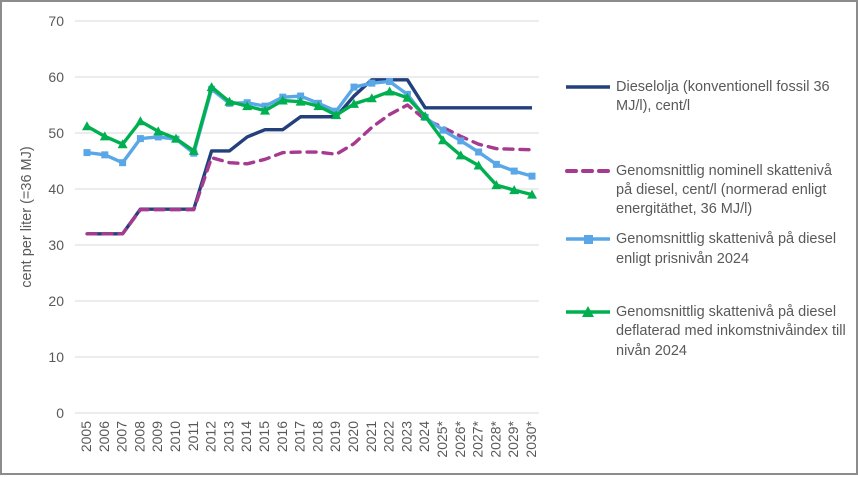 The height and width of the screenshot is (477, 858). Describe the element at coordinates (56, 245) in the screenshot. I see `y-tick-label: 30` at that location.